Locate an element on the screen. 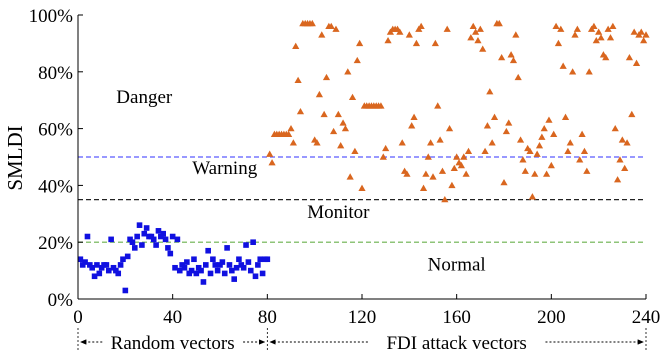 This screenshot has height=356, width=662. x-tick-label: 240 is located at coordinates (646, 317).